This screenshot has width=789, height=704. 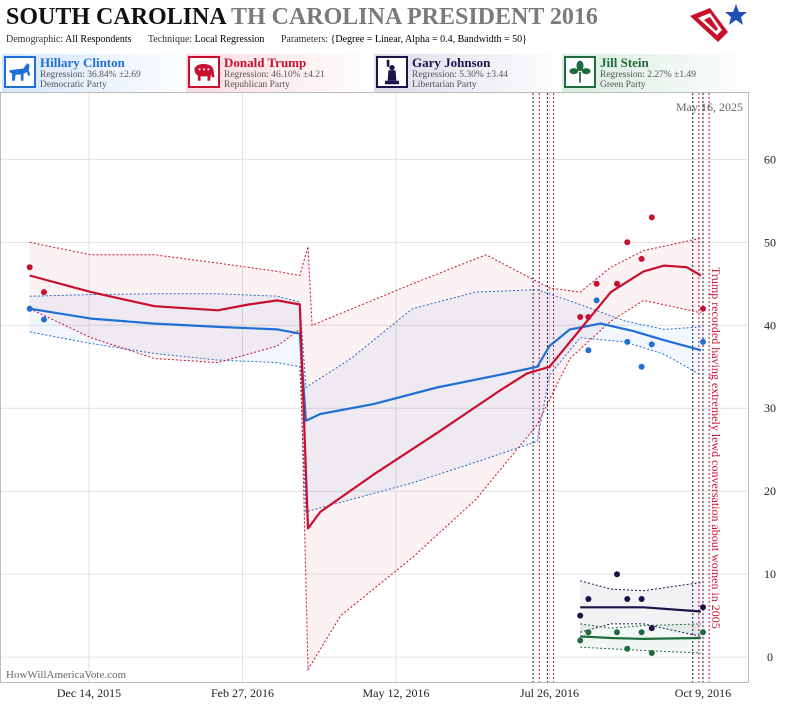 I want to click on candidate-name: Jill Stein, so click(x=624, y=62).